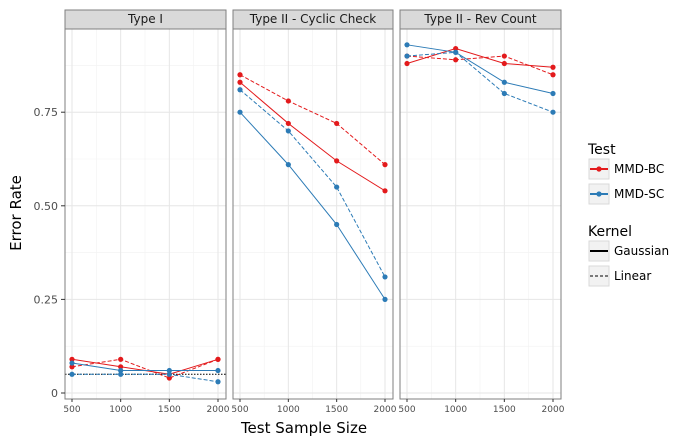 This screenshot has width=697, height=446. Describe the element at coordinates (46, 299) in the screenshot. I see `y-tick-label: 0.25` at that location.